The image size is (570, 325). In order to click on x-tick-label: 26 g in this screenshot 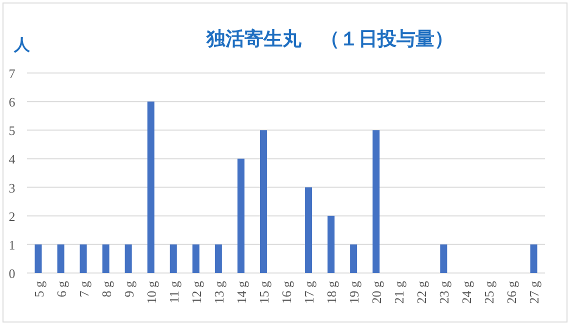, I will do `click(512, 292)`.